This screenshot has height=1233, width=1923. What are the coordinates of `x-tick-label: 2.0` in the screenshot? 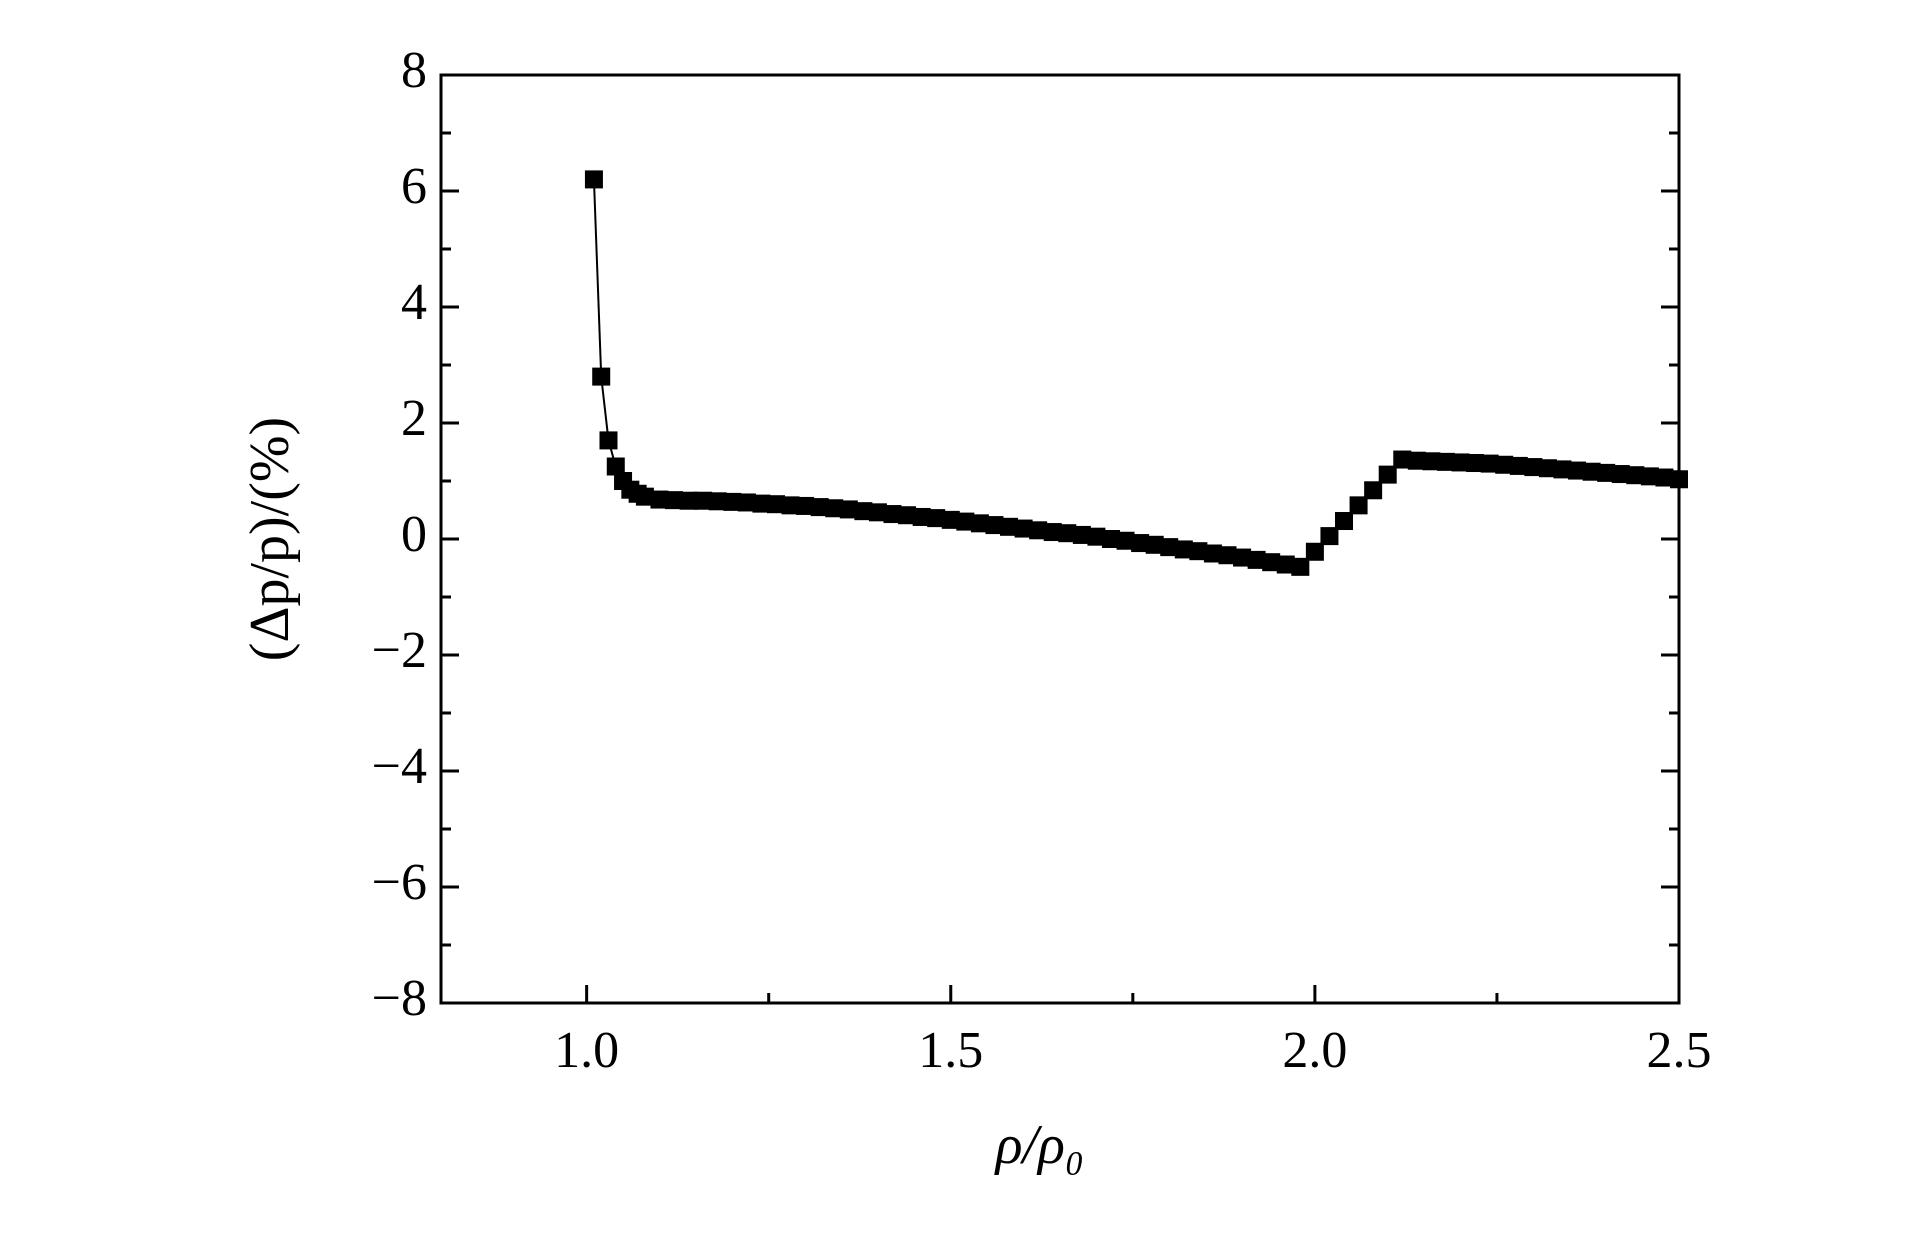 It's located at (1314, 1050).